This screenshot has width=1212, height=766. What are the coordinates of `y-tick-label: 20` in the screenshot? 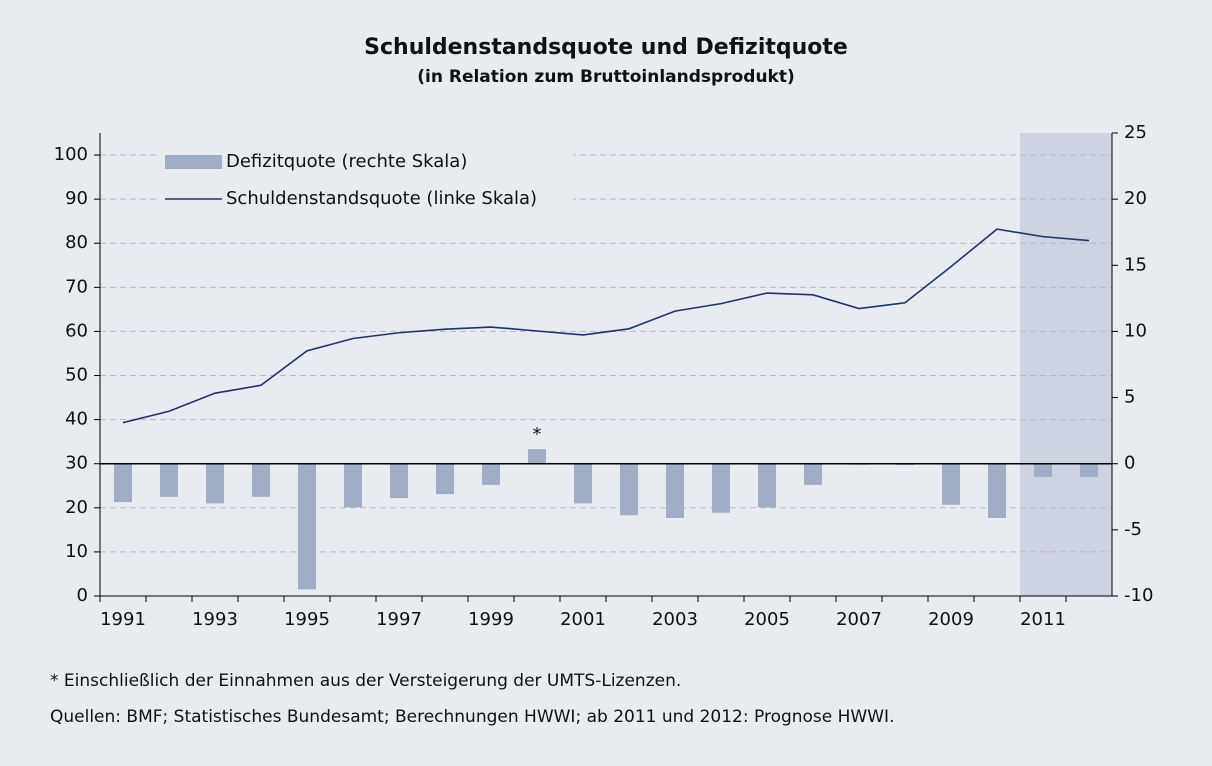 It's located at (76, 507).